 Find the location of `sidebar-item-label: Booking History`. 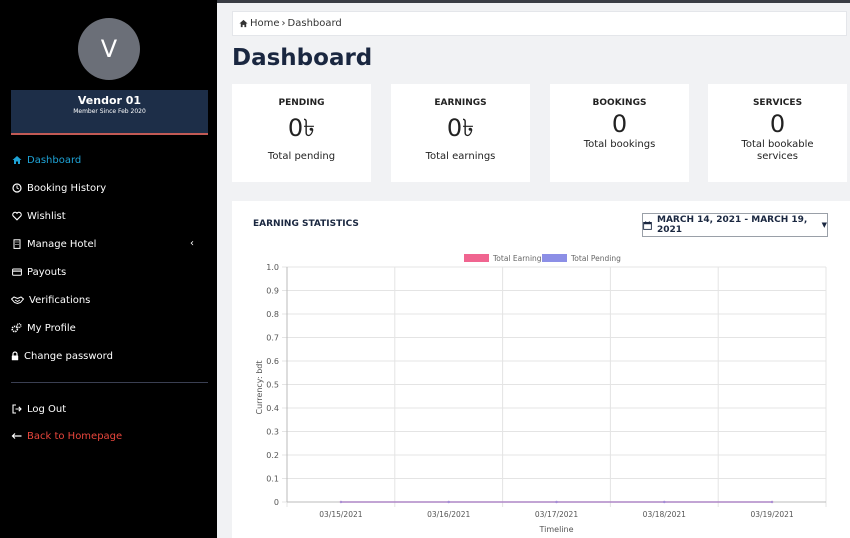

sidebar-item-label: Booking History is located at coordinates (67, 188).